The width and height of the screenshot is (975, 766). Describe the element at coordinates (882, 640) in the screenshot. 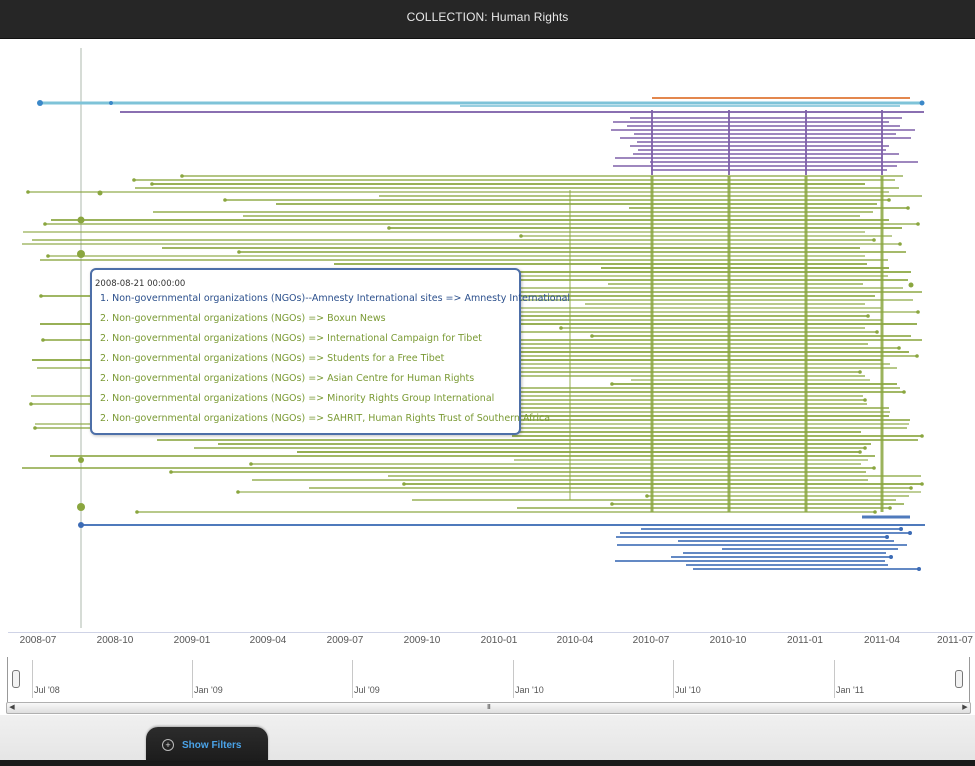

I see `time-tick-label: 2011-04` at that location.